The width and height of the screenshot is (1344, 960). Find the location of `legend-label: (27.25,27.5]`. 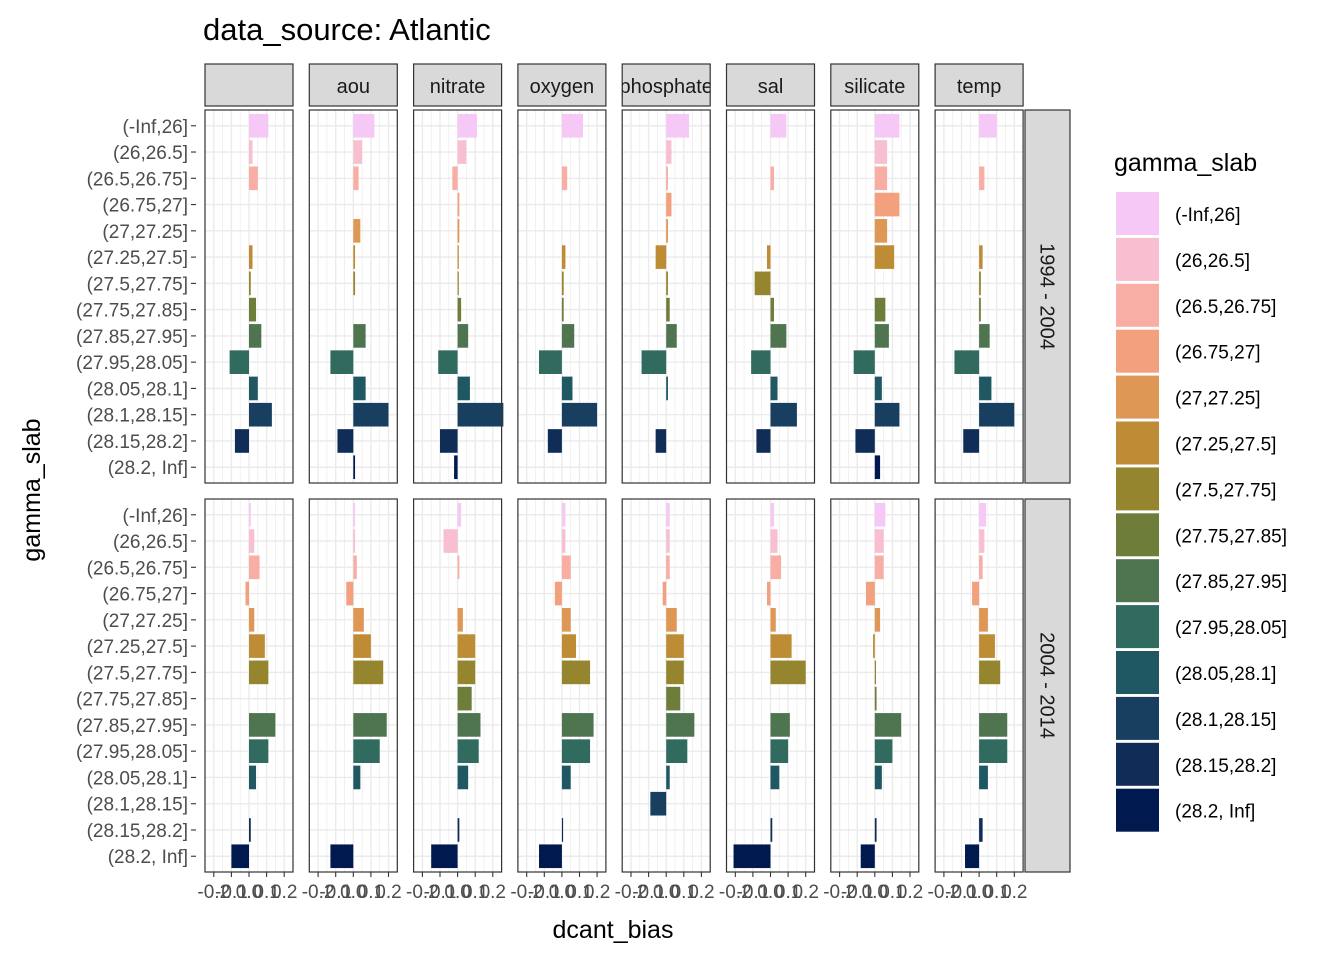

legend-label: (27.25,27.5] is located at coordinates (1225, 445).